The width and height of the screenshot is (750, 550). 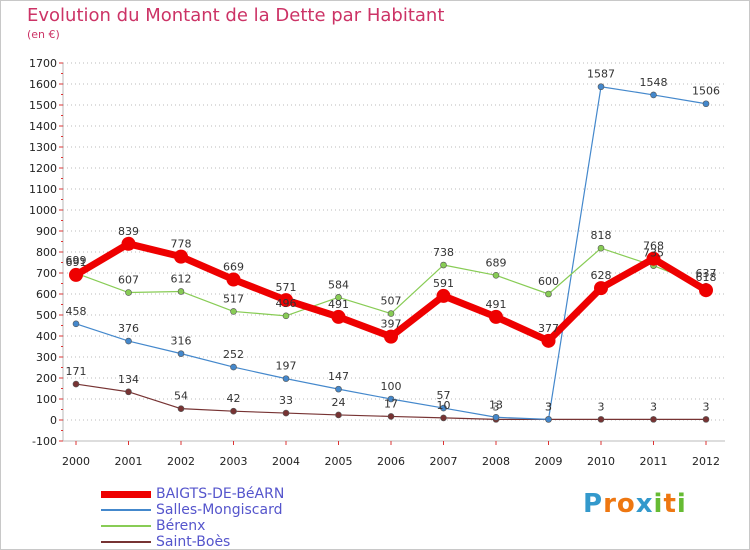 What do you see at coordinates (670, 504) in the screenshot?
I see `logo-letter: t` at bounding box center [670, 504].